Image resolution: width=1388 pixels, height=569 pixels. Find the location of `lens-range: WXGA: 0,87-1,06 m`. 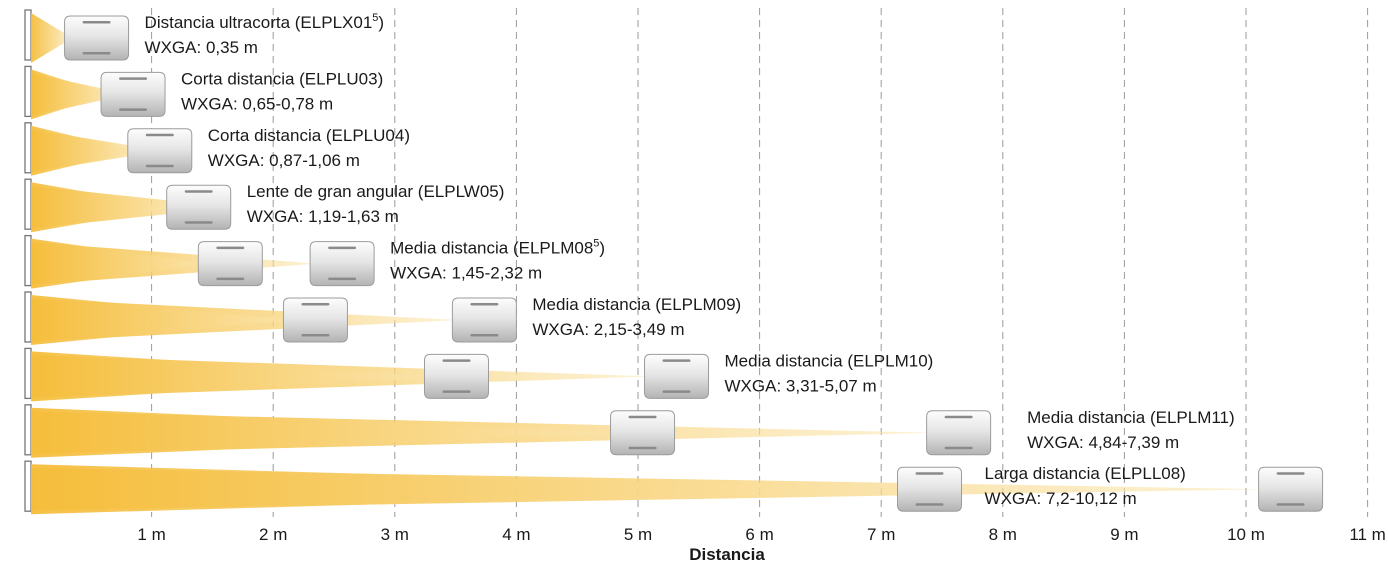

lens-range: WXGA: 0,87-1,06 m is located at coordinates (284, 160).